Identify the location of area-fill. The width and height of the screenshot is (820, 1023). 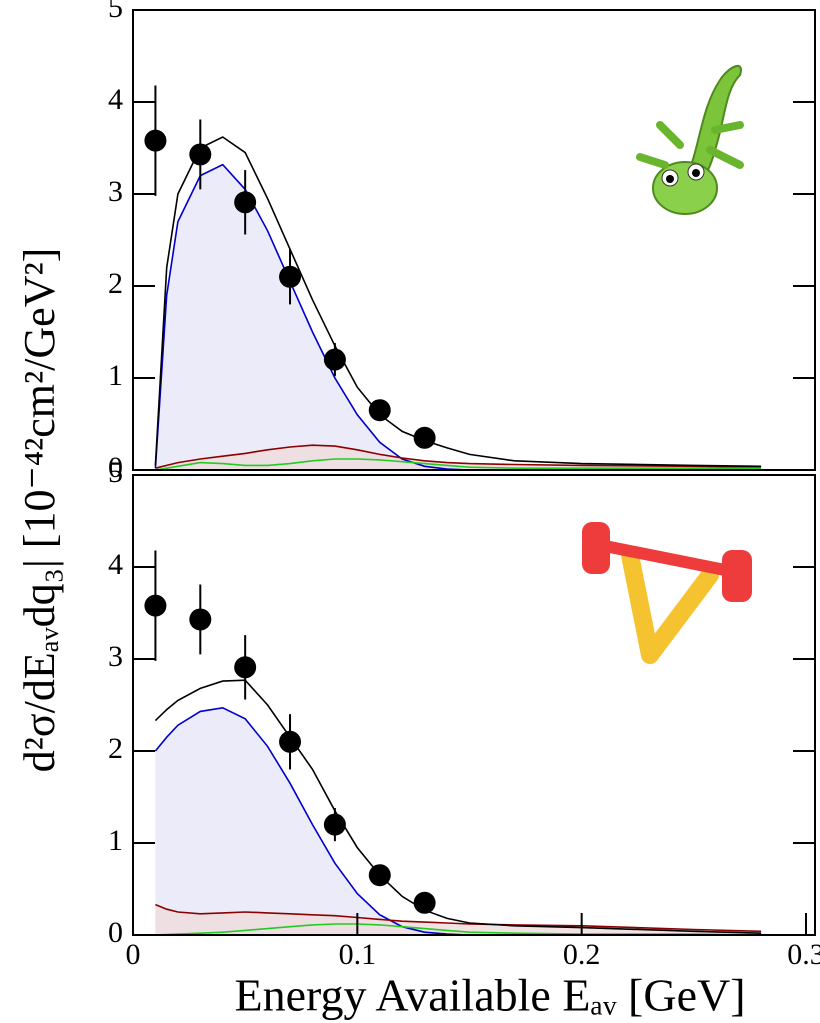
(458, 457).